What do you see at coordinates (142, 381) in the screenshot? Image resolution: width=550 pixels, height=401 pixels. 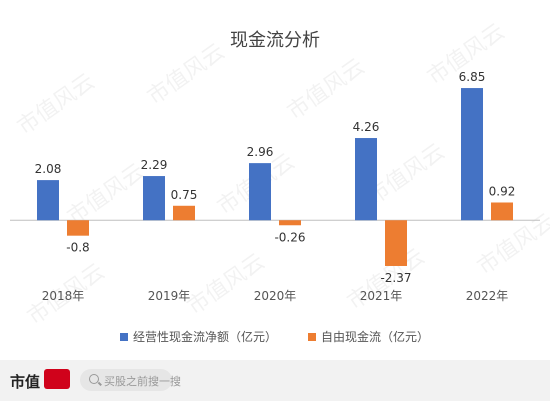 I see `search-placeholder: 买股之前搜一搜` at bounding box center [142, 381].